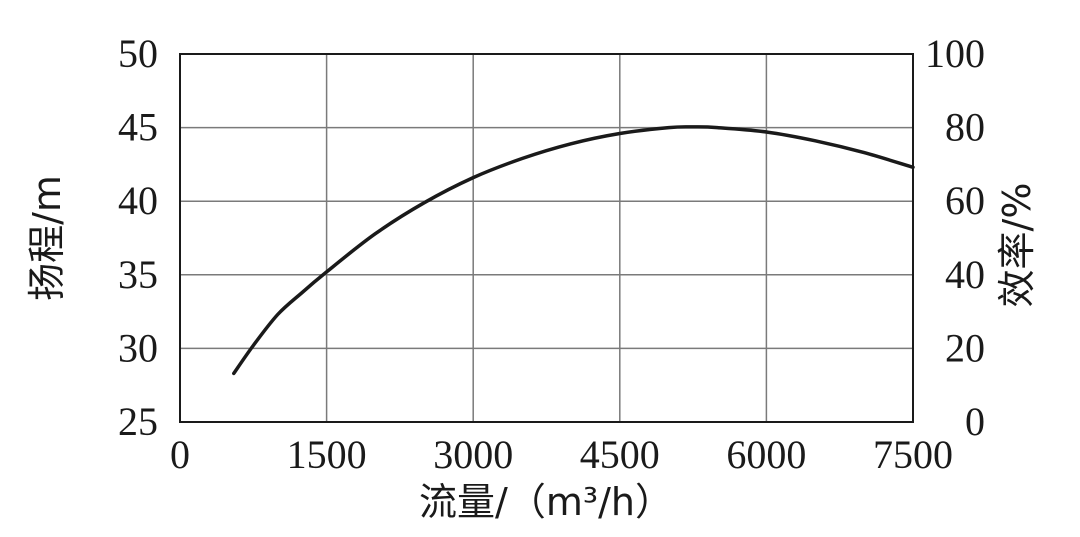 This screenshot has height=537, width=1080. I want to click on x-tick-label: 0, so click(180, 454).